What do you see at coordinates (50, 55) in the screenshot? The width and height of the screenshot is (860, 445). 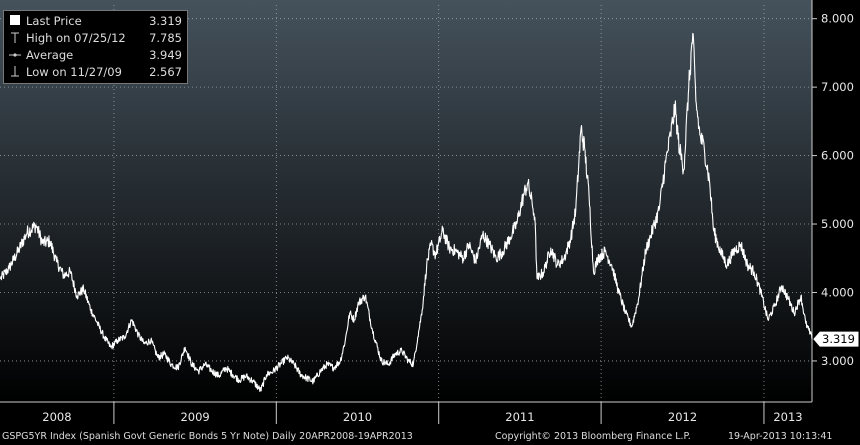 I see `legend-label: Average` at bounding box center [50, 55].